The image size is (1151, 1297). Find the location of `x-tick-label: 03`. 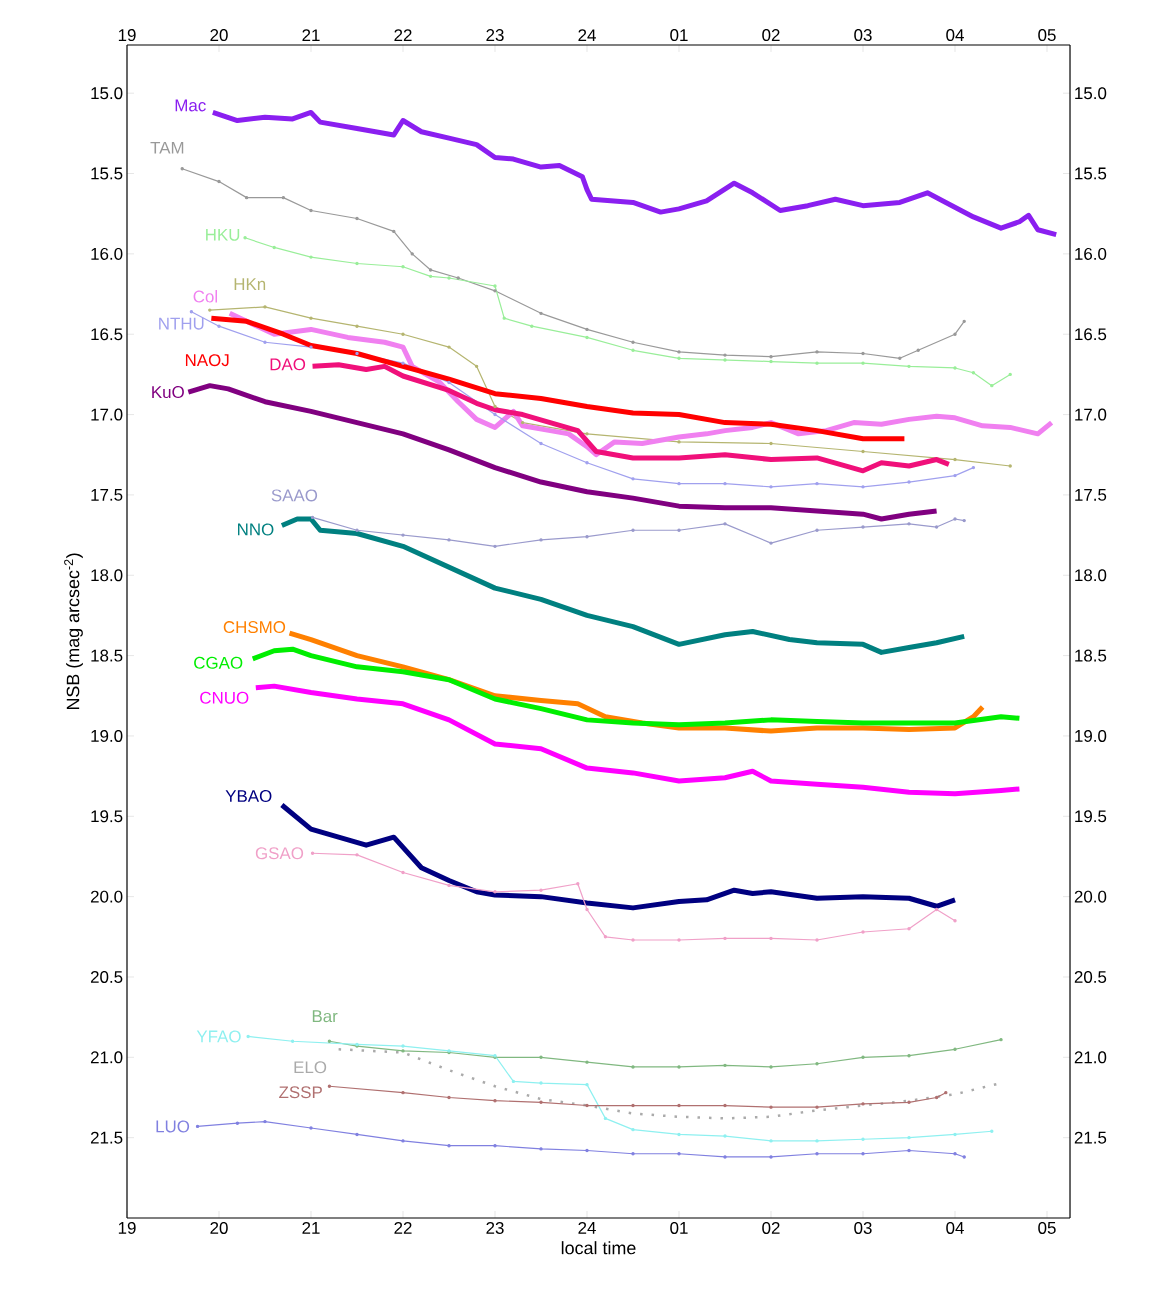

x-tick-label: 03 is located at coordinates (863, 1227).